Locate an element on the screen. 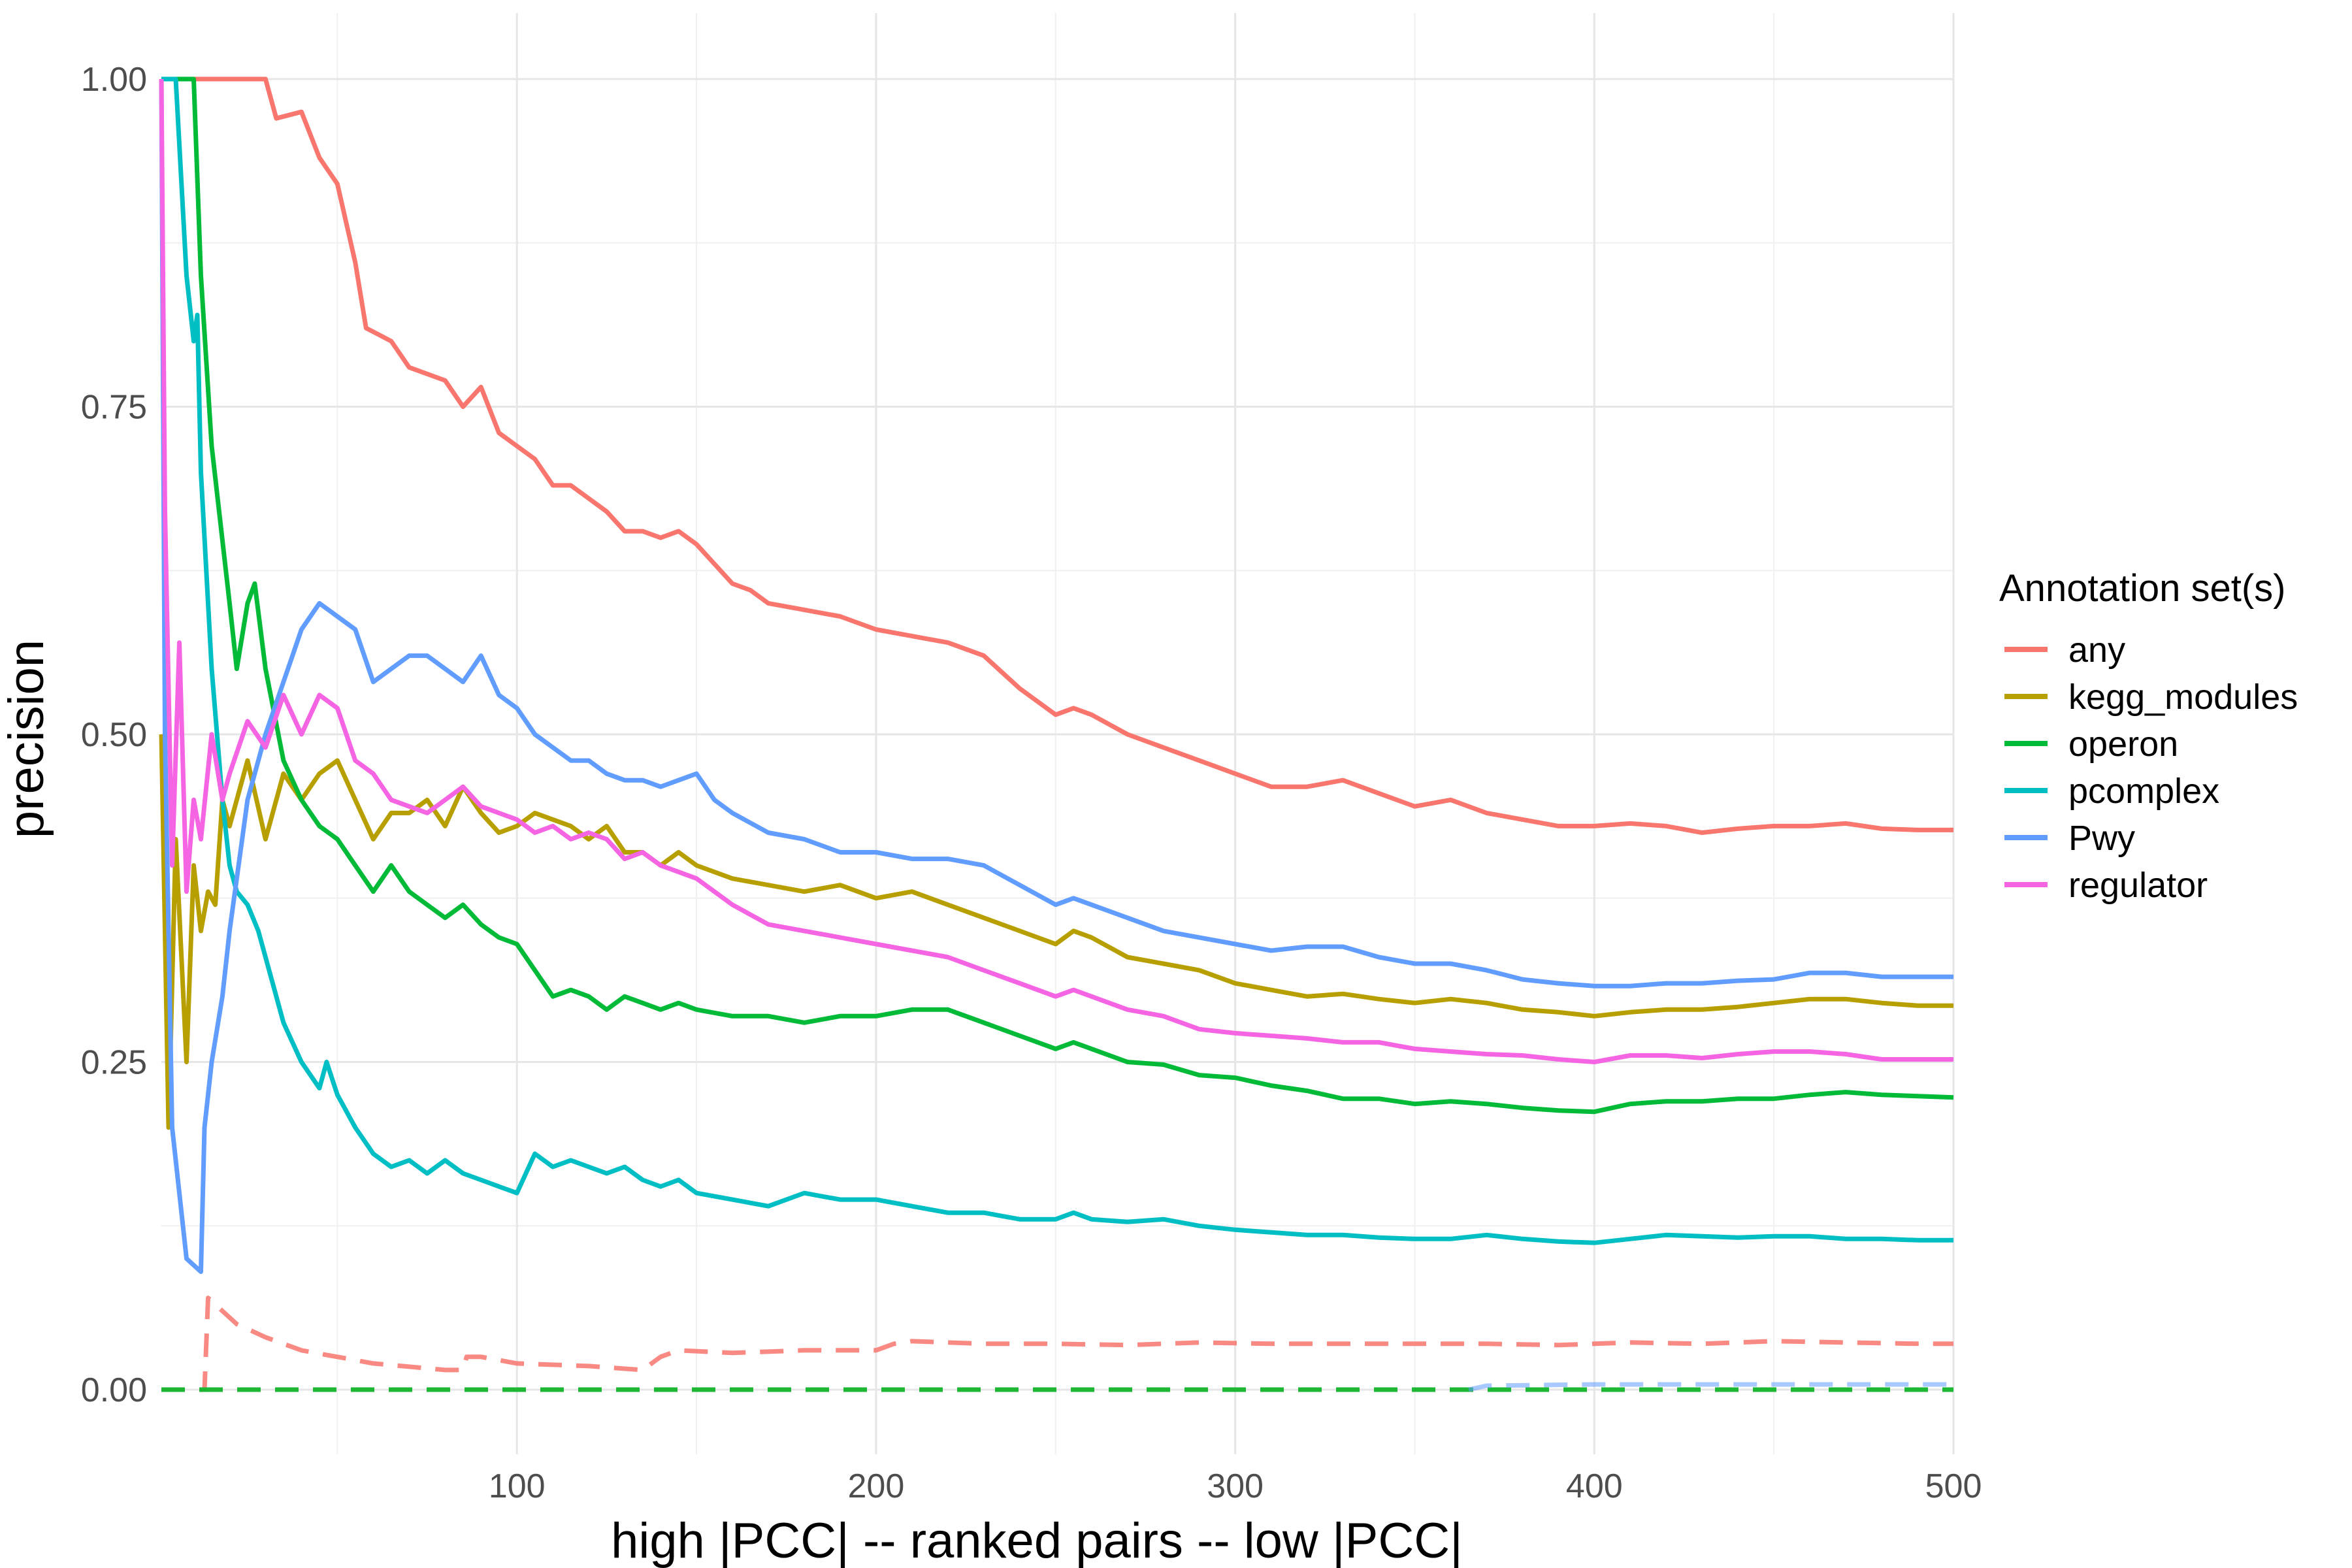  legend-label: operon is located at coordinates (2123, 744).